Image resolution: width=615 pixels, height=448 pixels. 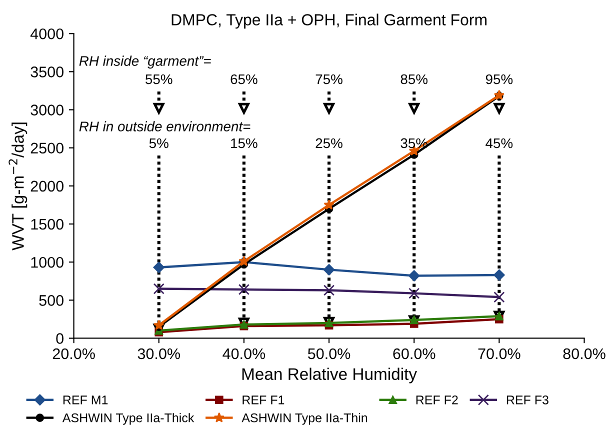 What do you see at coordinates (499, 143) in the screenshot?
I see `annotation: 45%` at bounding box center [499, 143].